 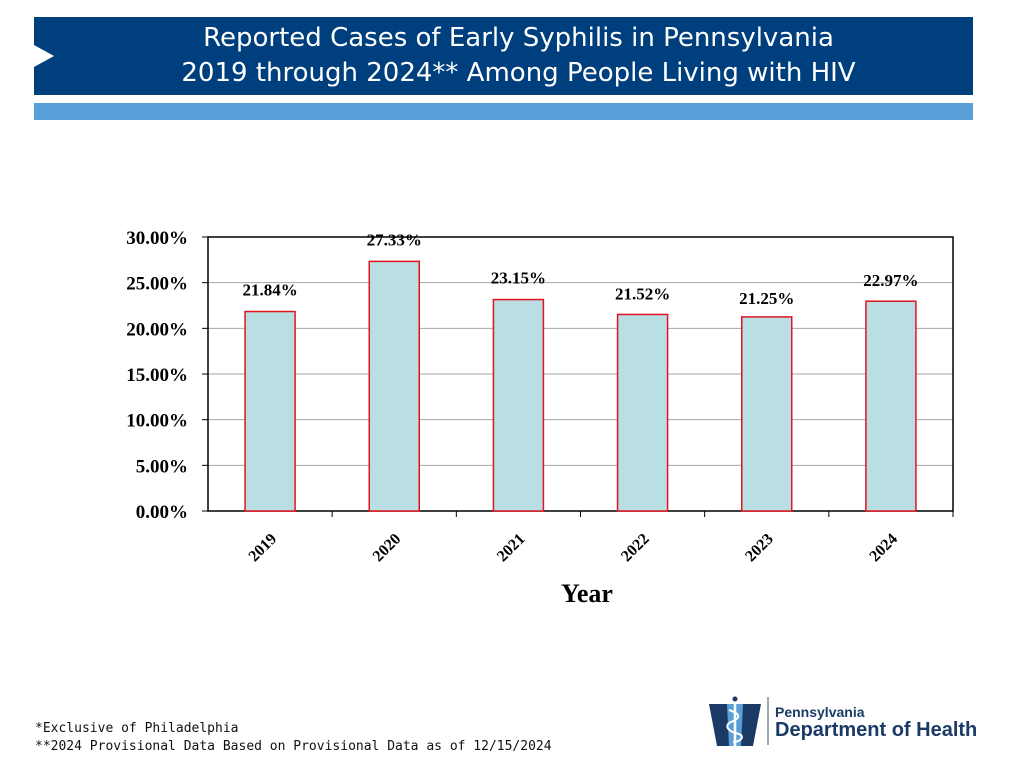 What do you see at coordinates (511, 547) in the screenshot?
I see `x-tick-label: 2021` at bounding box center [511, 547].